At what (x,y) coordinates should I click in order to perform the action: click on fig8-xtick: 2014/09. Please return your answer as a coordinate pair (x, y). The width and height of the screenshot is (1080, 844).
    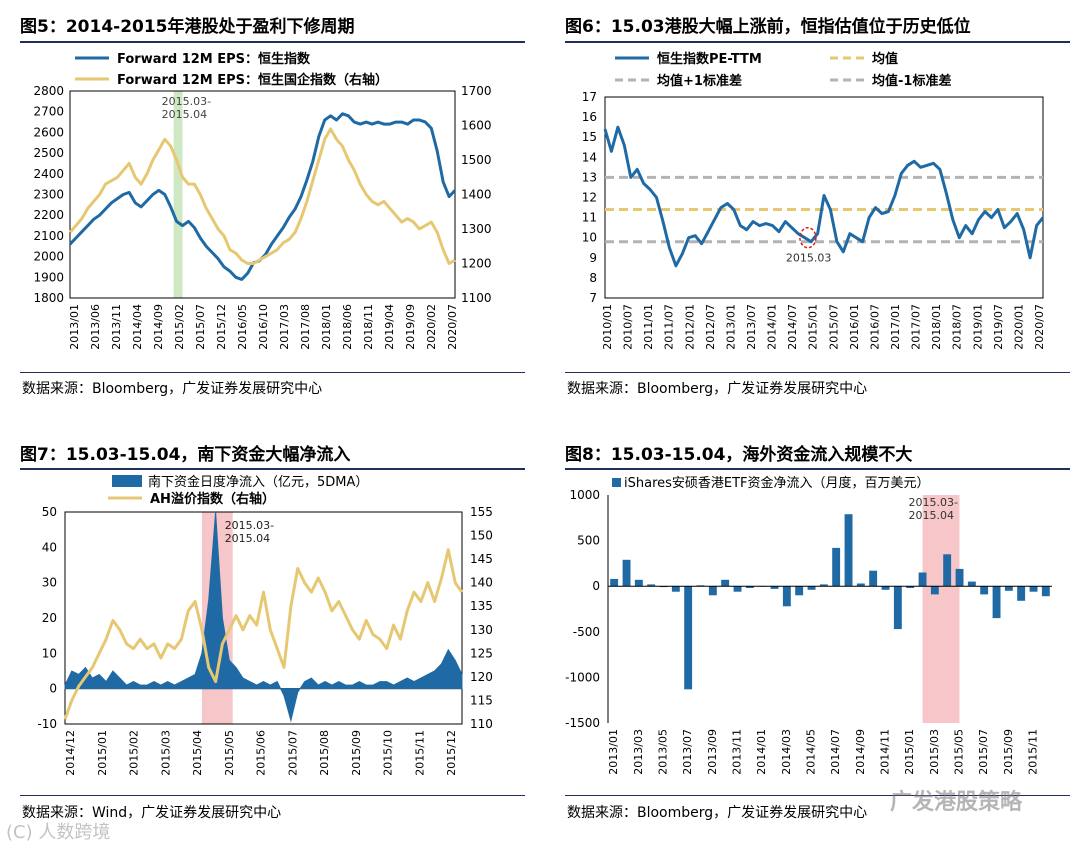
    Looking at the image, I should click on (860, 752).